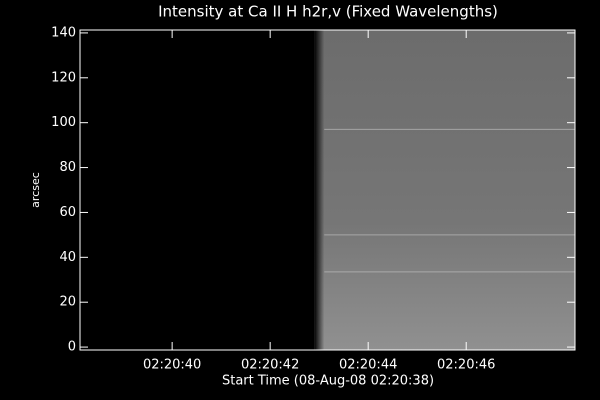 The image size is (600, 400). What do you see at coordinates (368, 365) in the screenshot?
I see `x-tick-label: 02:20:44` at bounding box center [368, 365].